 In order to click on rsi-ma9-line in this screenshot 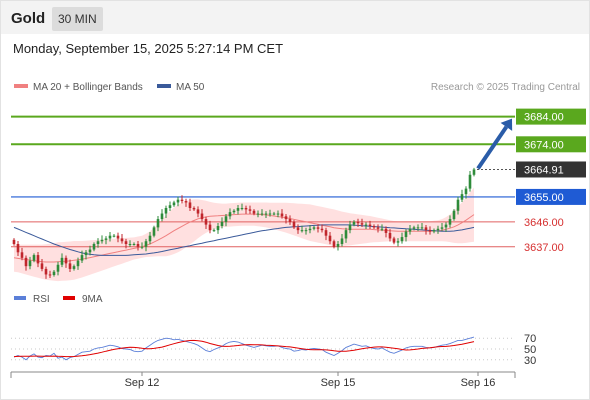, I will do `click(244, 348)`.